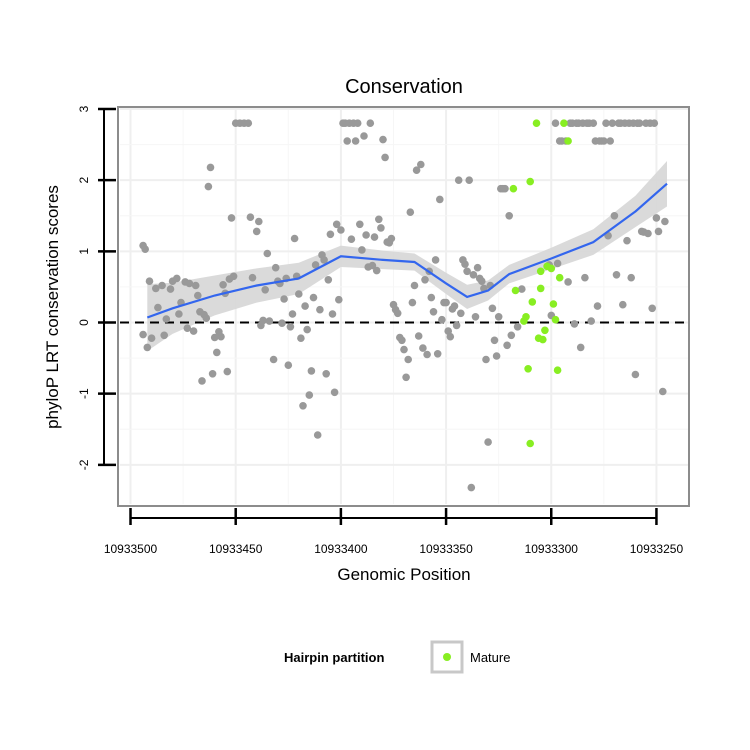  What do you see at coordinates (404, 87) in the screenshot?
I see `chart-title: Conservation` at bounding box center [404, 87].